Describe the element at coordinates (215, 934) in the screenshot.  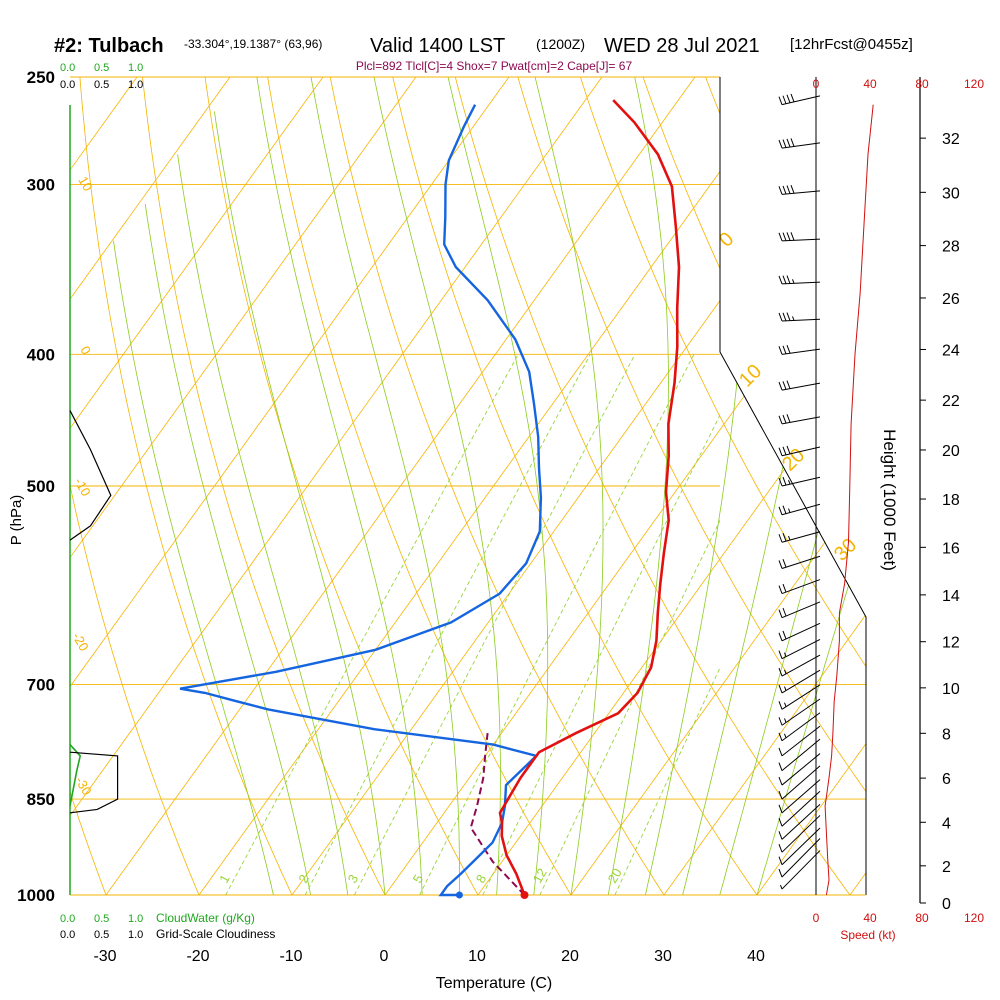
I see `cloudiness-label: Grid-Scale Cloudiness` at that location.